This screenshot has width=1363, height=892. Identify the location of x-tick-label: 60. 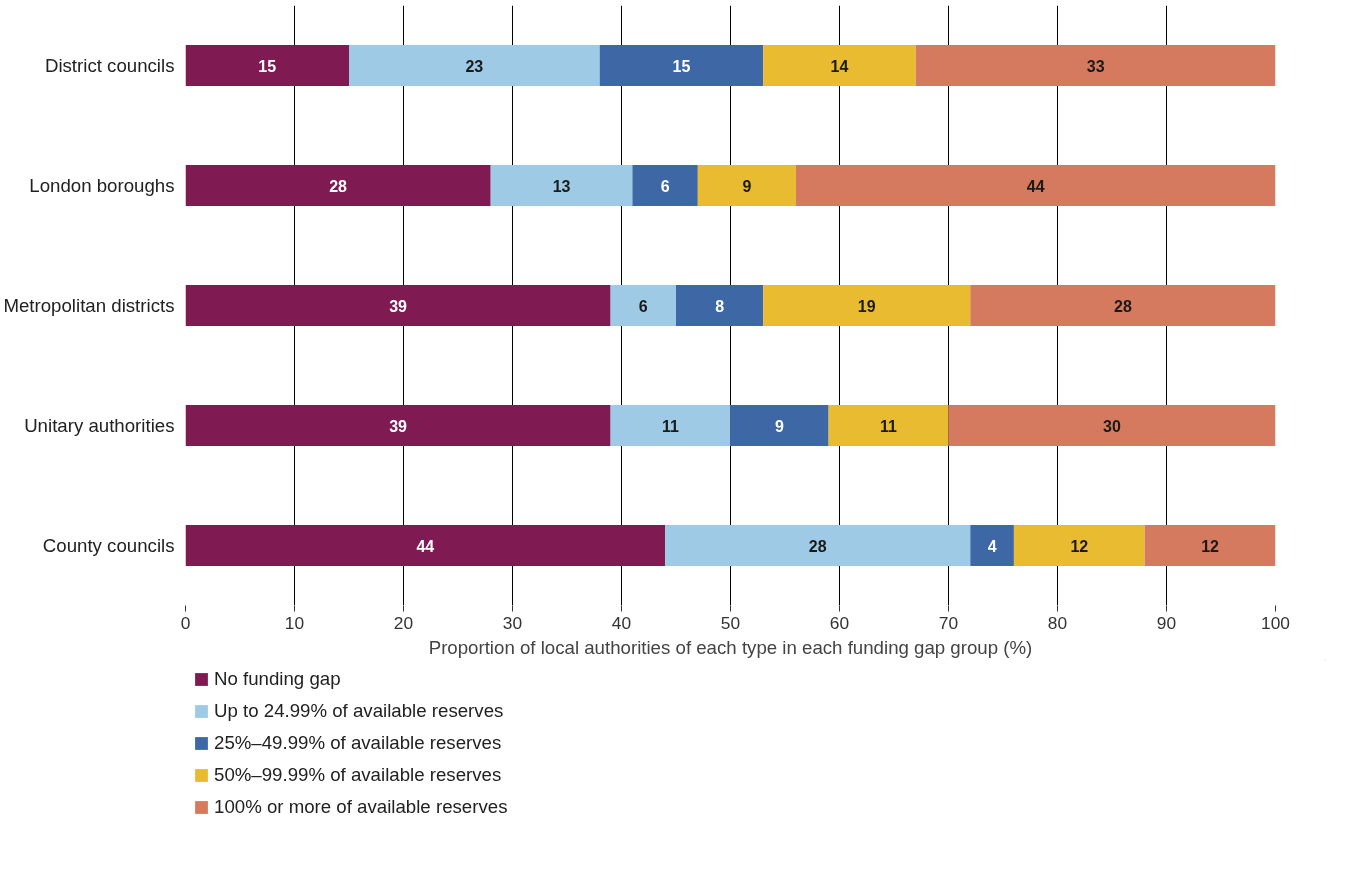
(839, 622).